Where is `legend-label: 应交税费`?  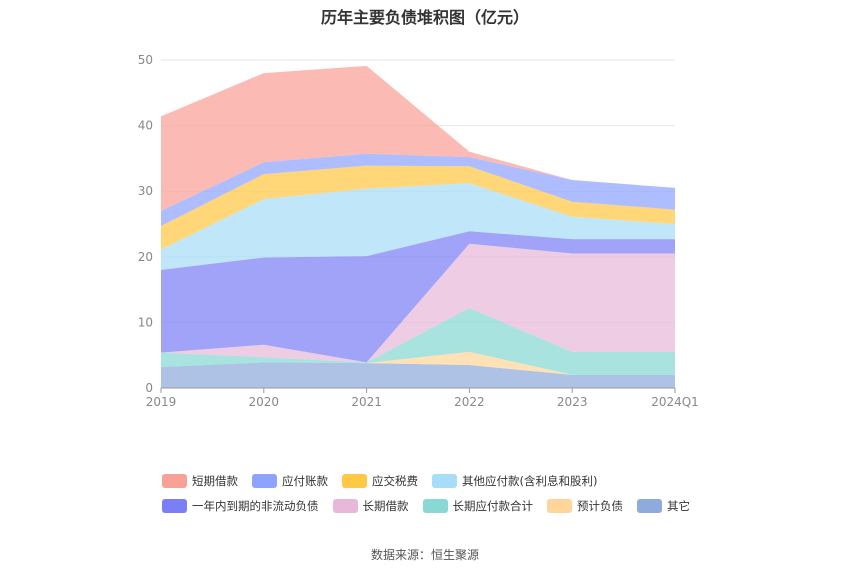
legend-label: 应交税费 is located at coordinates (395, 481).